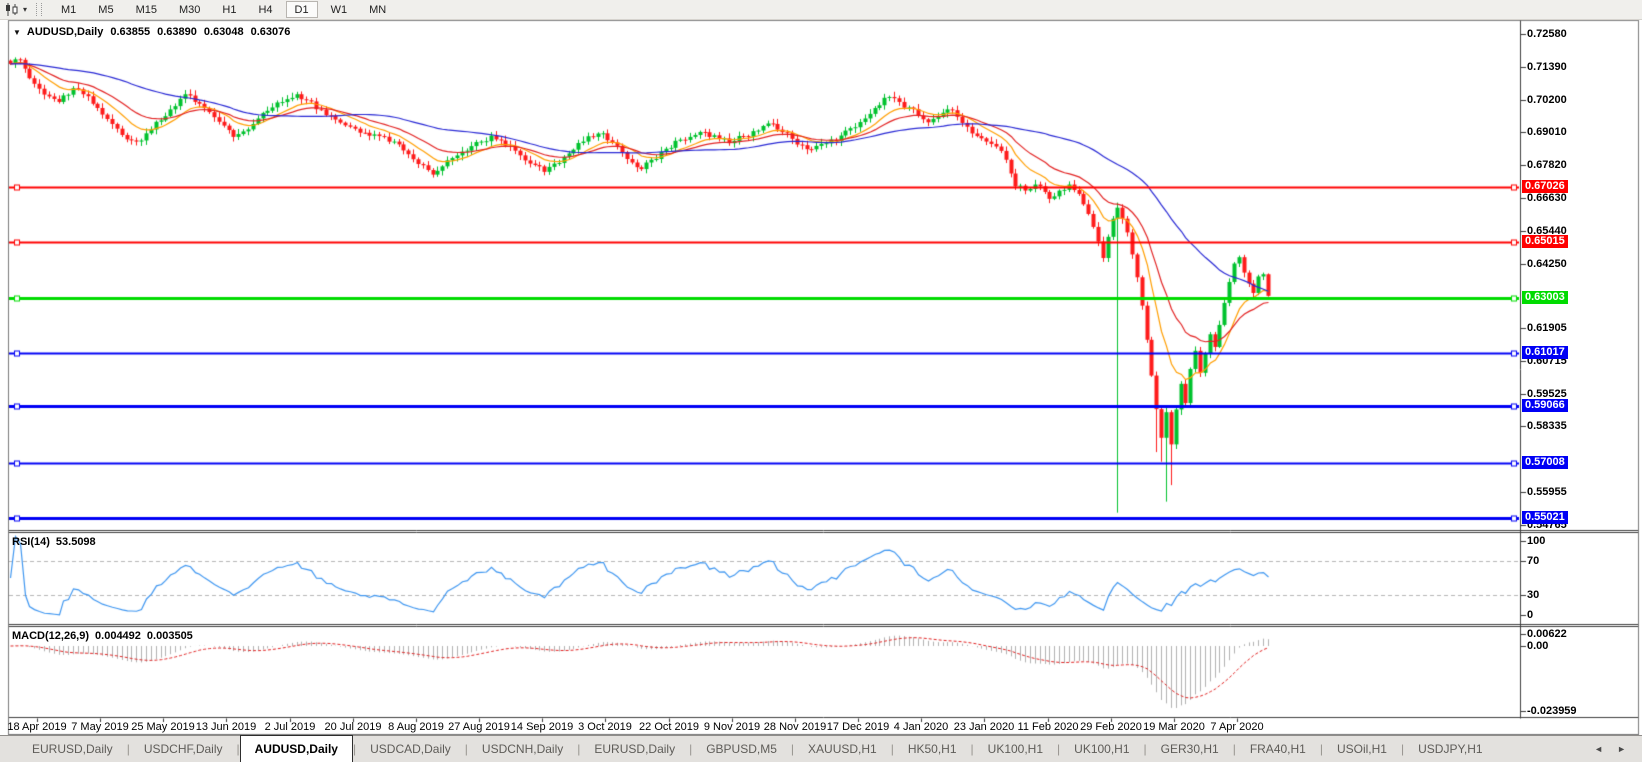 This screenshot has width=1642, height=762. I want to click on timeframe-button-h1: H1, so click(229, 9).